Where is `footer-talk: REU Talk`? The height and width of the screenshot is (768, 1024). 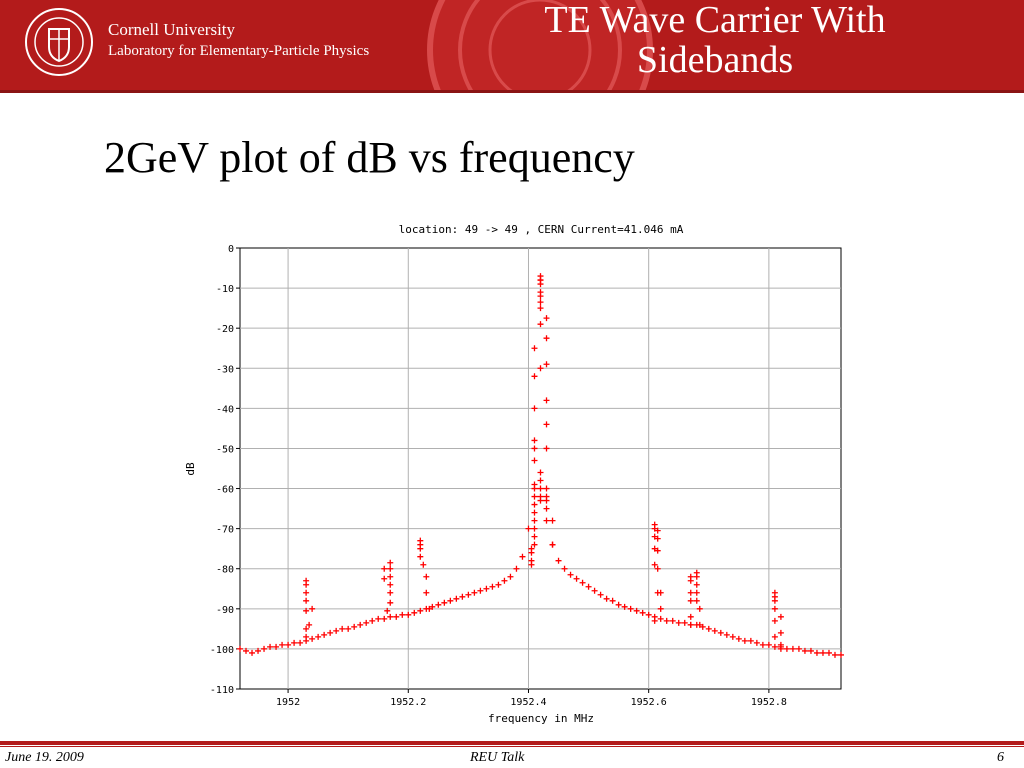
footer-talk: REU Talk is located at coordinates (497, 757).